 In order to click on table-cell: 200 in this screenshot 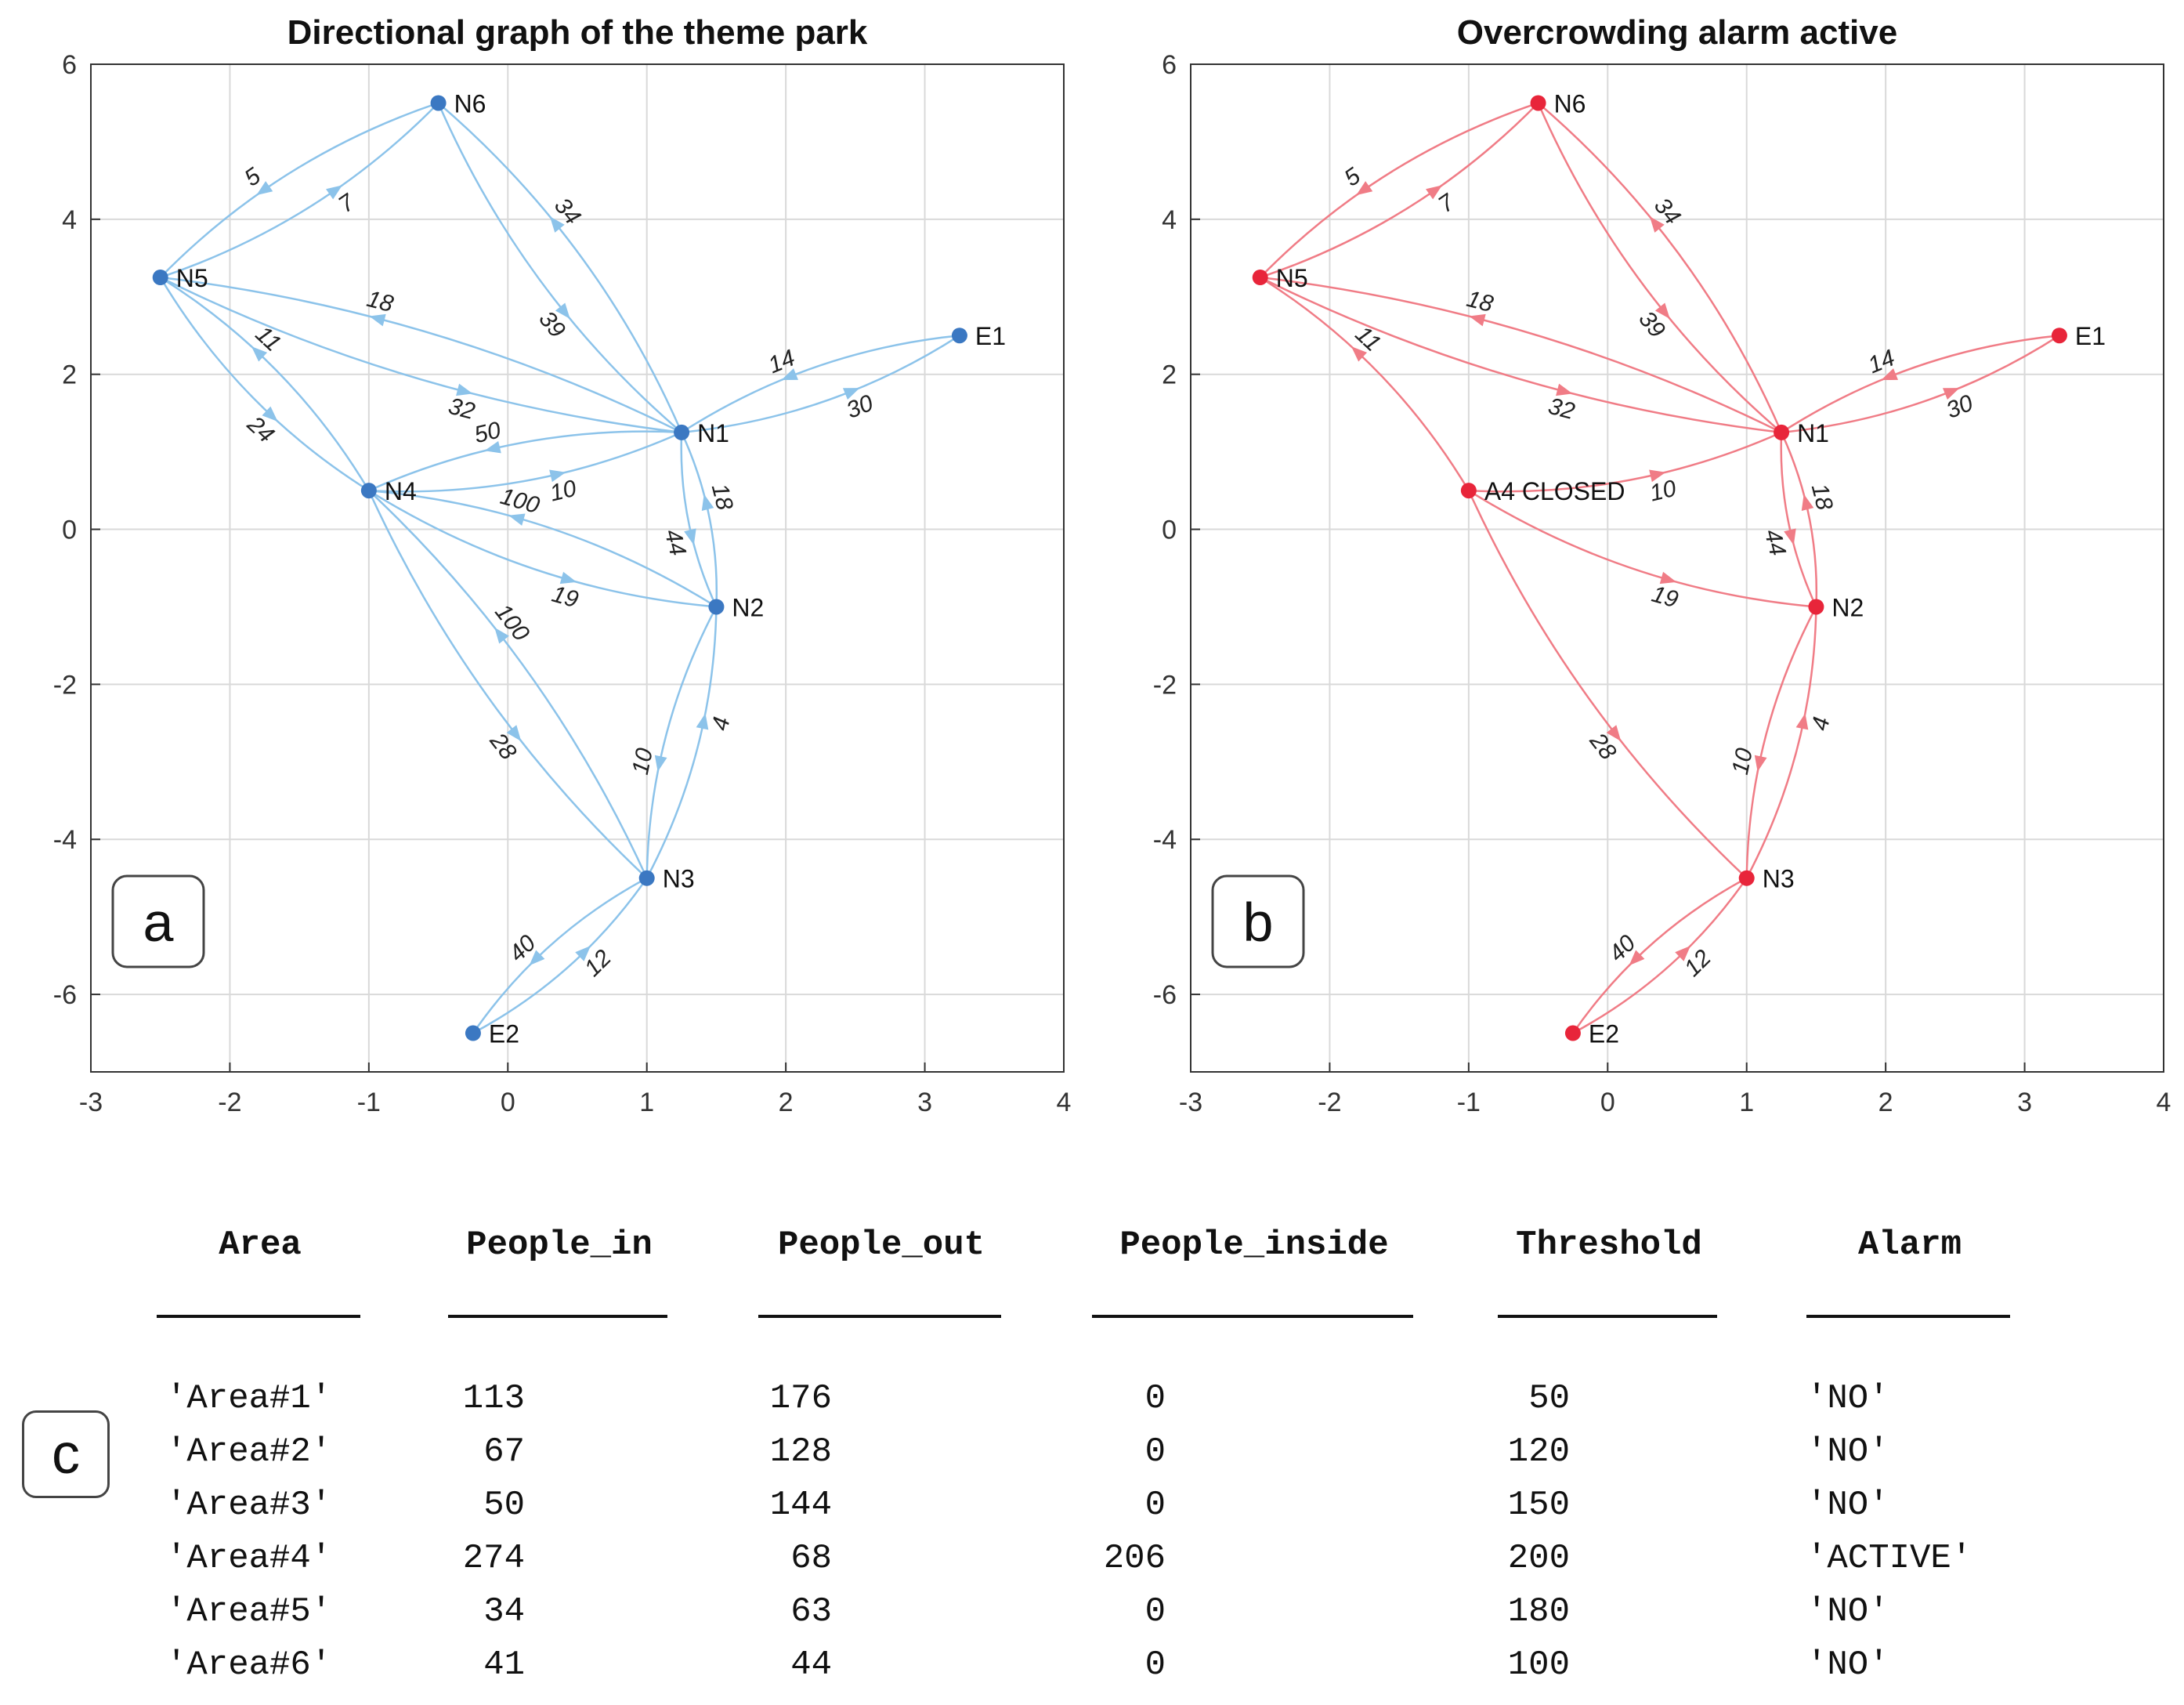, I will do `click(1538, 1559)`.